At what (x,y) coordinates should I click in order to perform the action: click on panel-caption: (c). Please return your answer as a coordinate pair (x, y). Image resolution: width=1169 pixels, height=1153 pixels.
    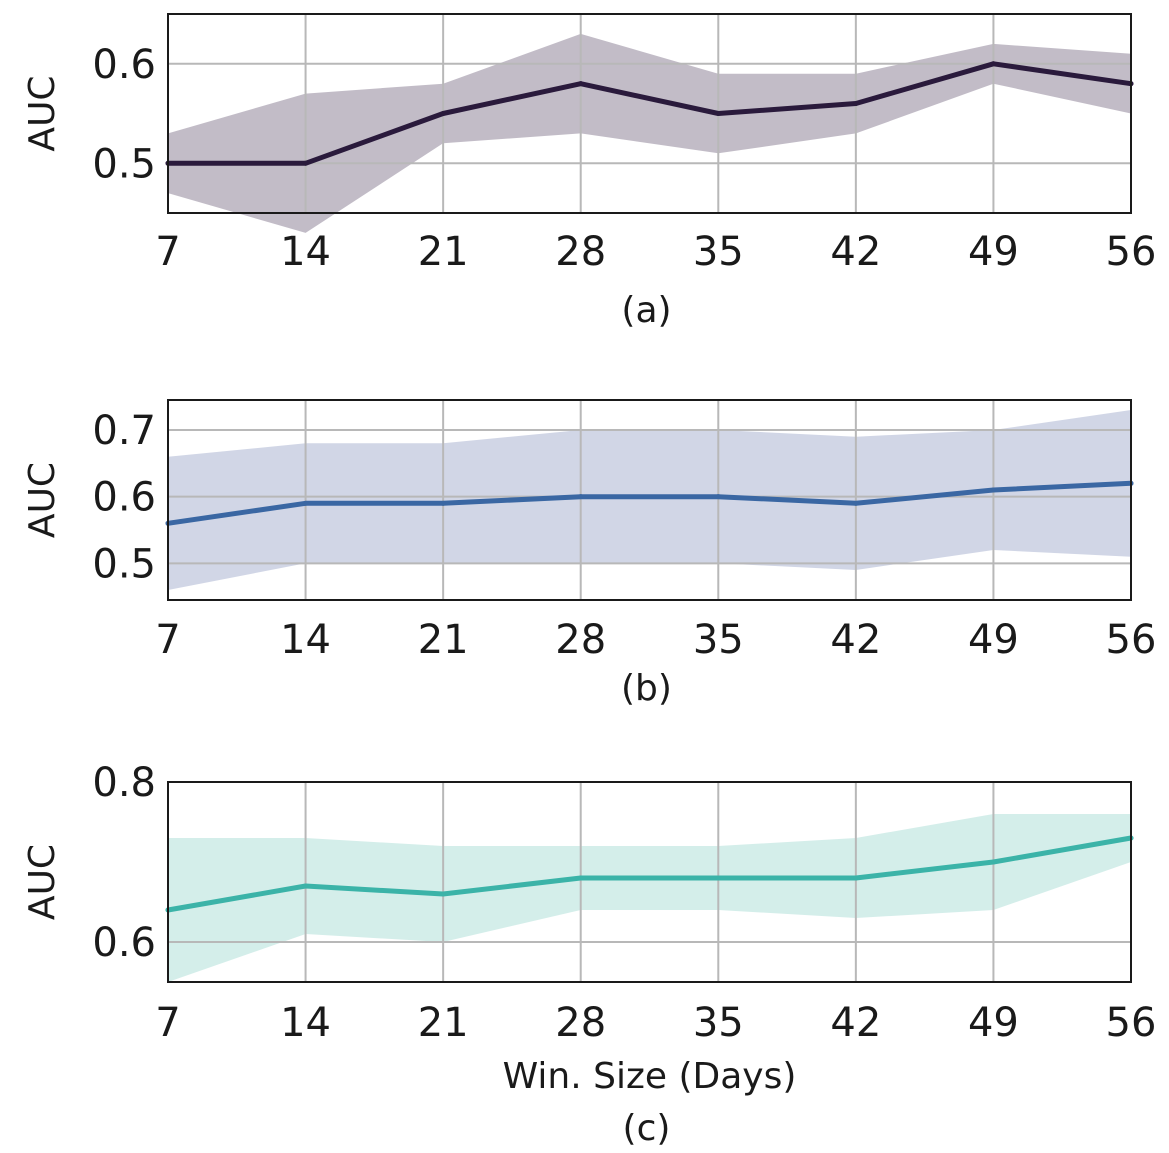
    Looking at the image, I should click on (647, 1128).